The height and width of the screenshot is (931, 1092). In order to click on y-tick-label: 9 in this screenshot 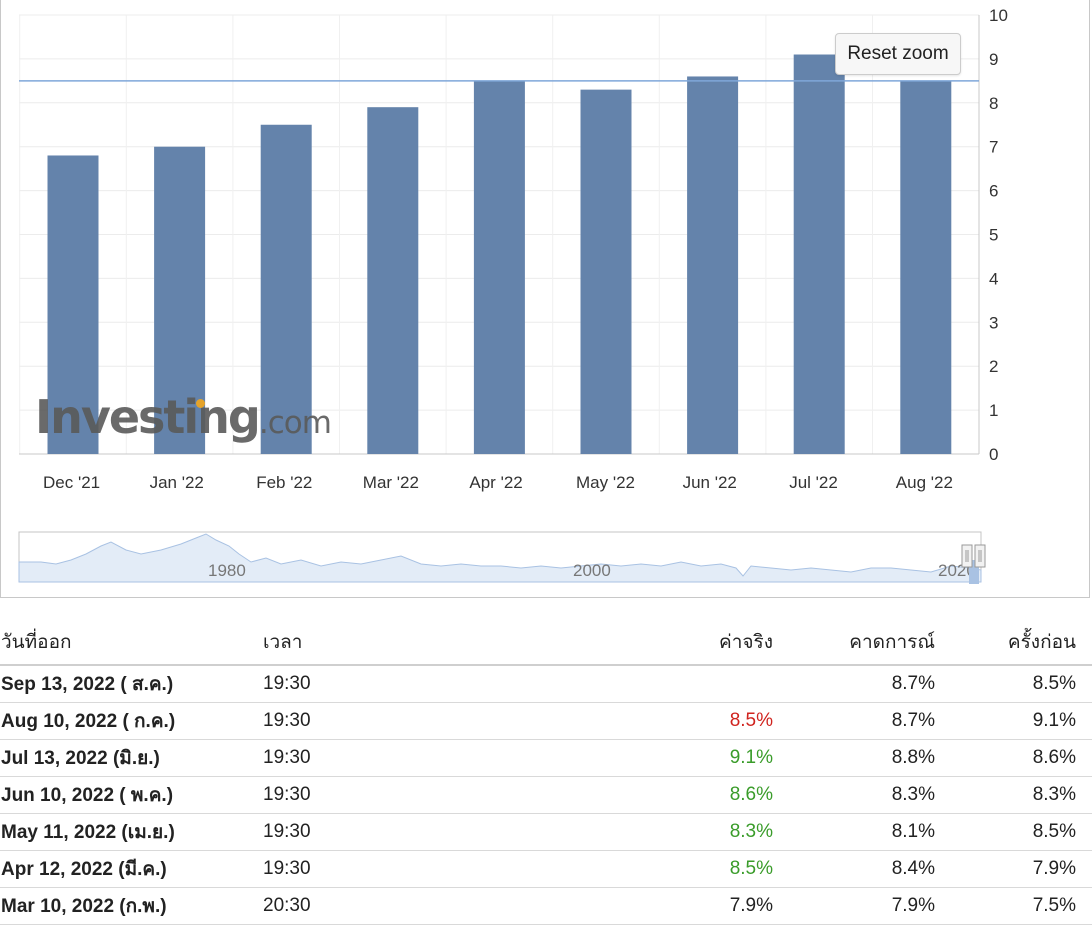, I will do `click(993, 59)`.